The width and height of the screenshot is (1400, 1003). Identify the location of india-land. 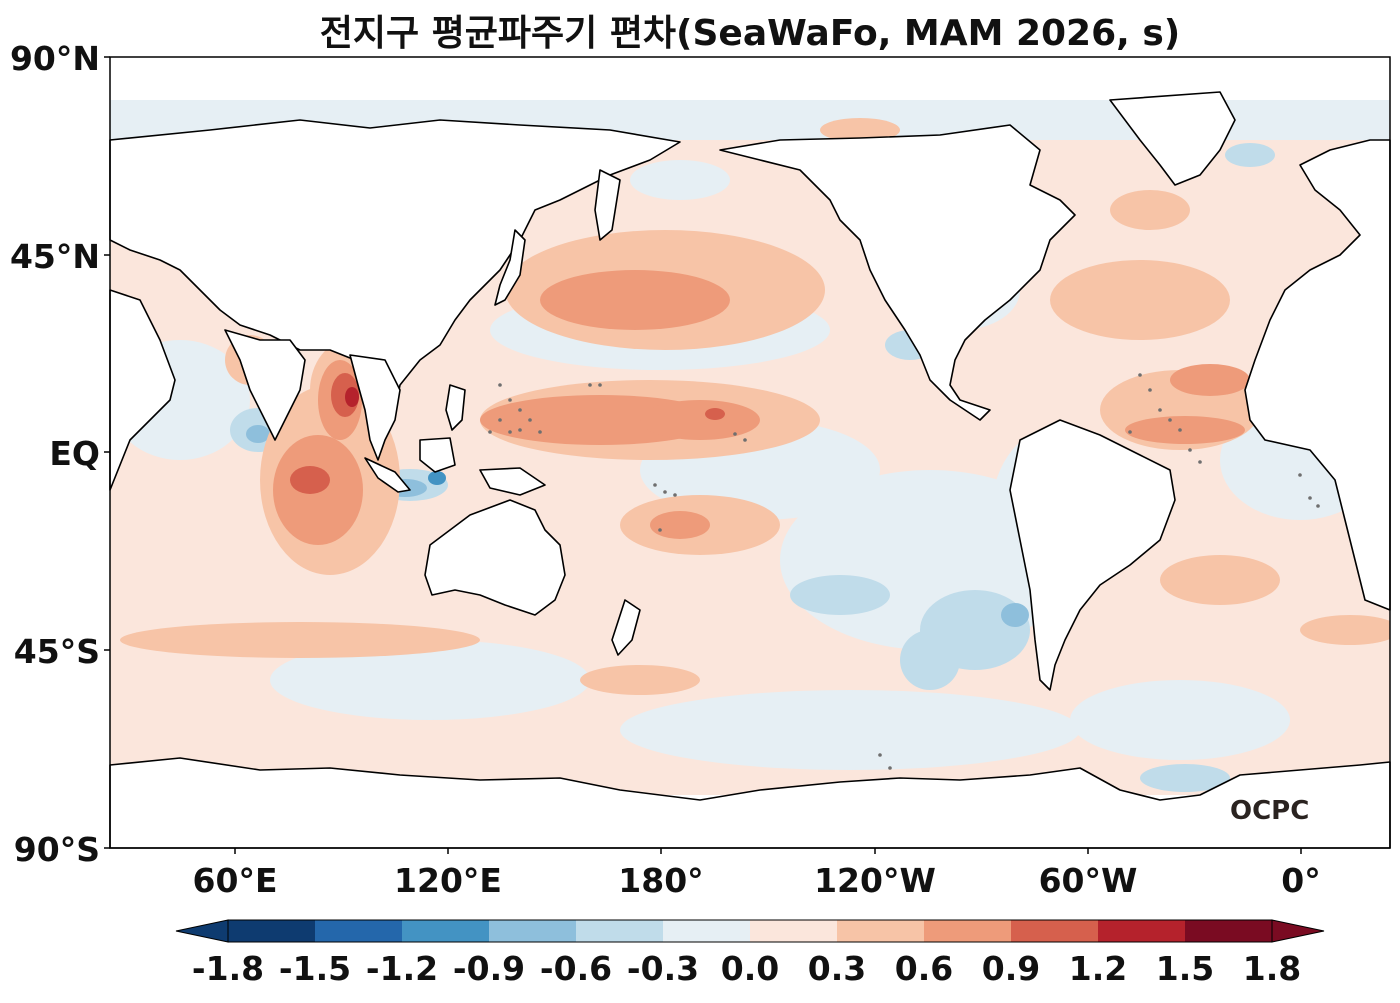
(265, 385).